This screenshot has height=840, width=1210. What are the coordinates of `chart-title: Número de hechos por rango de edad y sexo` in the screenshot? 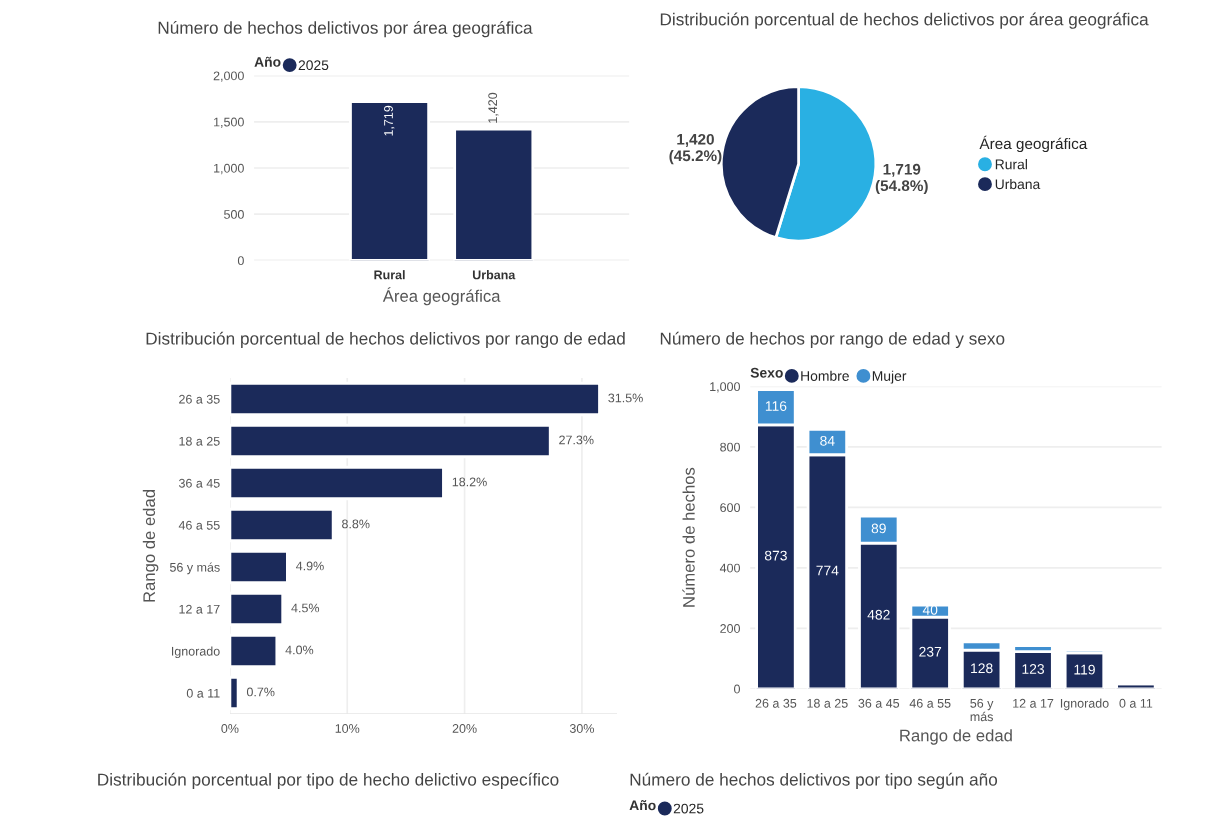 It's located at (832, 340).